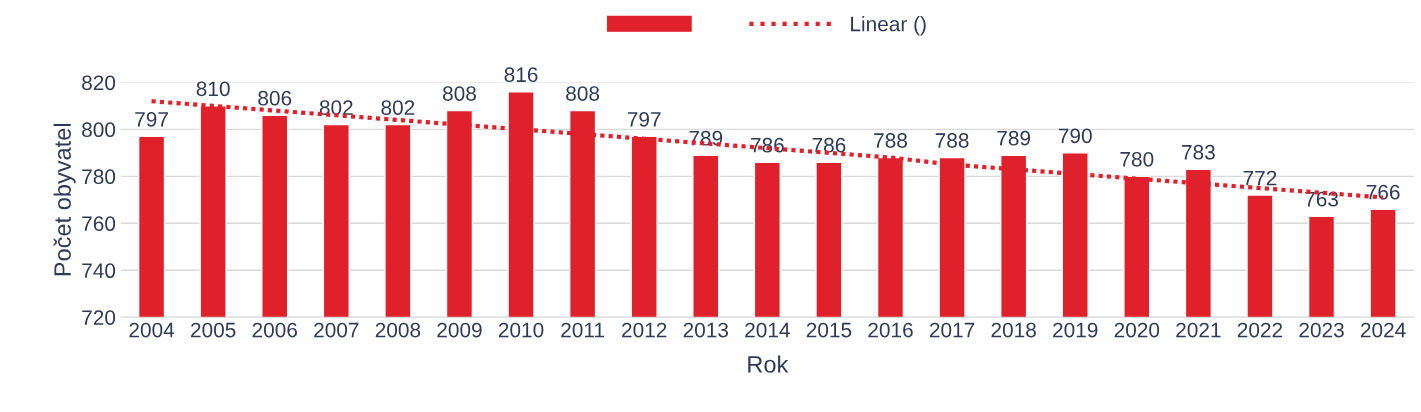  Describe the element at coordinates (582, 330) in the screenshot. I see `x-tick-label: 2011` at that location.